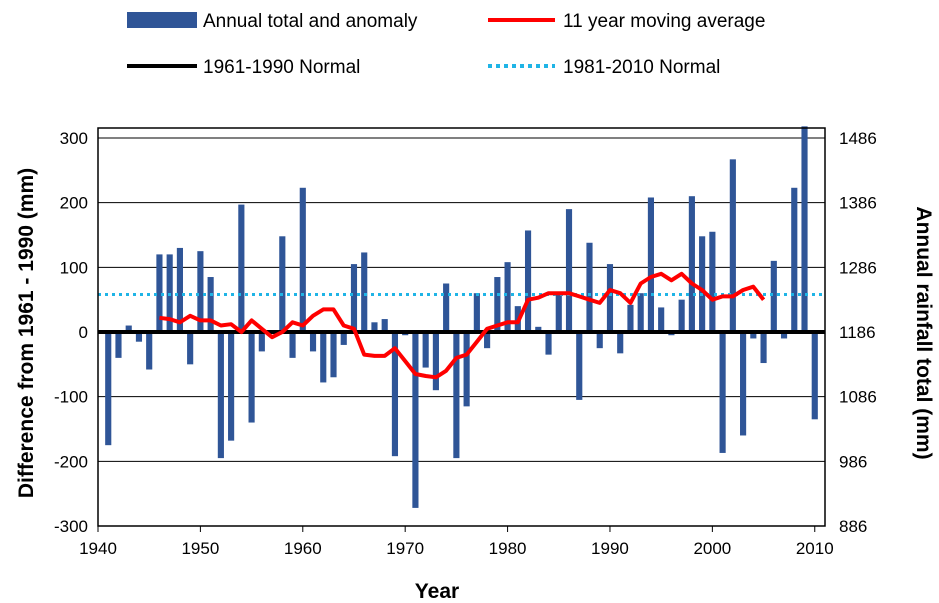 The height and width of the screenshot is (603, 939). I want to click on x-tick-label: 1940, so click(98, 548).